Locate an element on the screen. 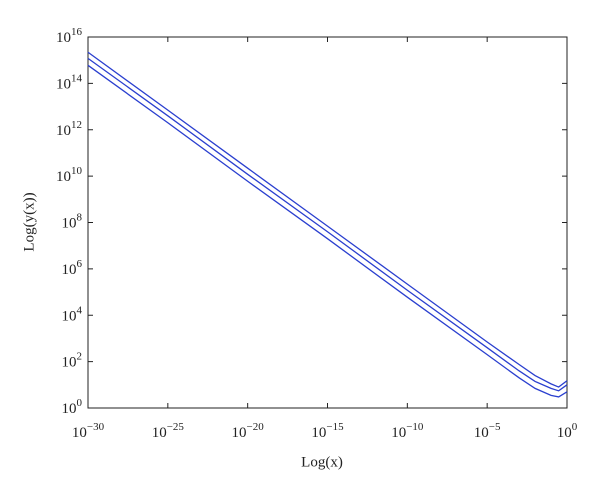 Image resolution: width=600 pixels, height=491 pixels. x-tick-label: 10⁻¹⁰ is located at coordinates (407, 431).